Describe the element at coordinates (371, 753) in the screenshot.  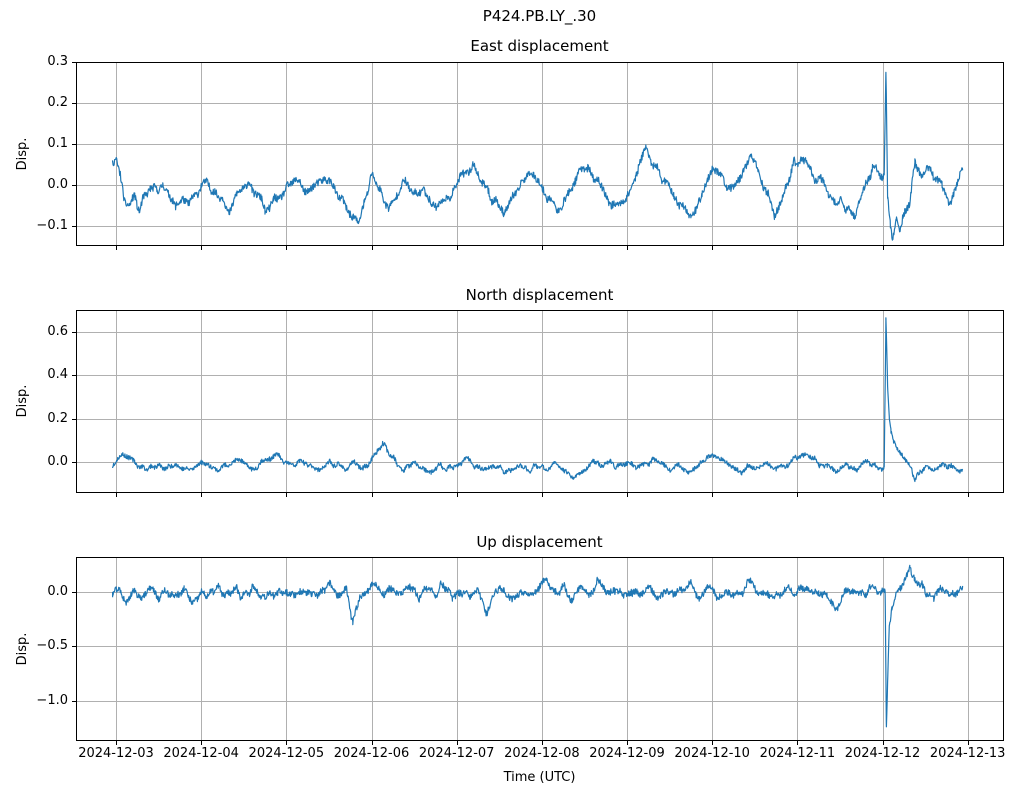
I see `x-tick-label: 2024-12-06` at that location.